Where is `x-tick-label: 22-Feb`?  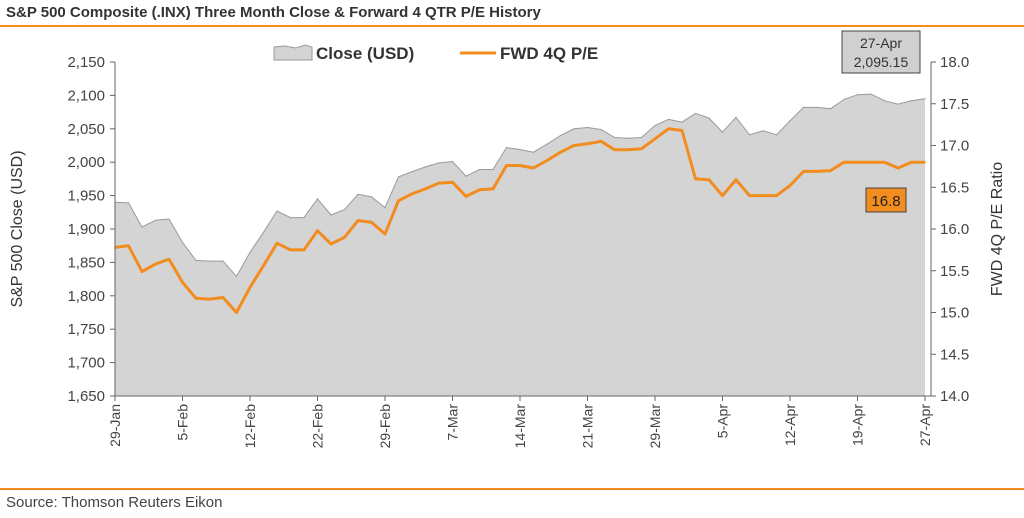 x-tick-label: 22-Feb is located at coordinates (318, 426).